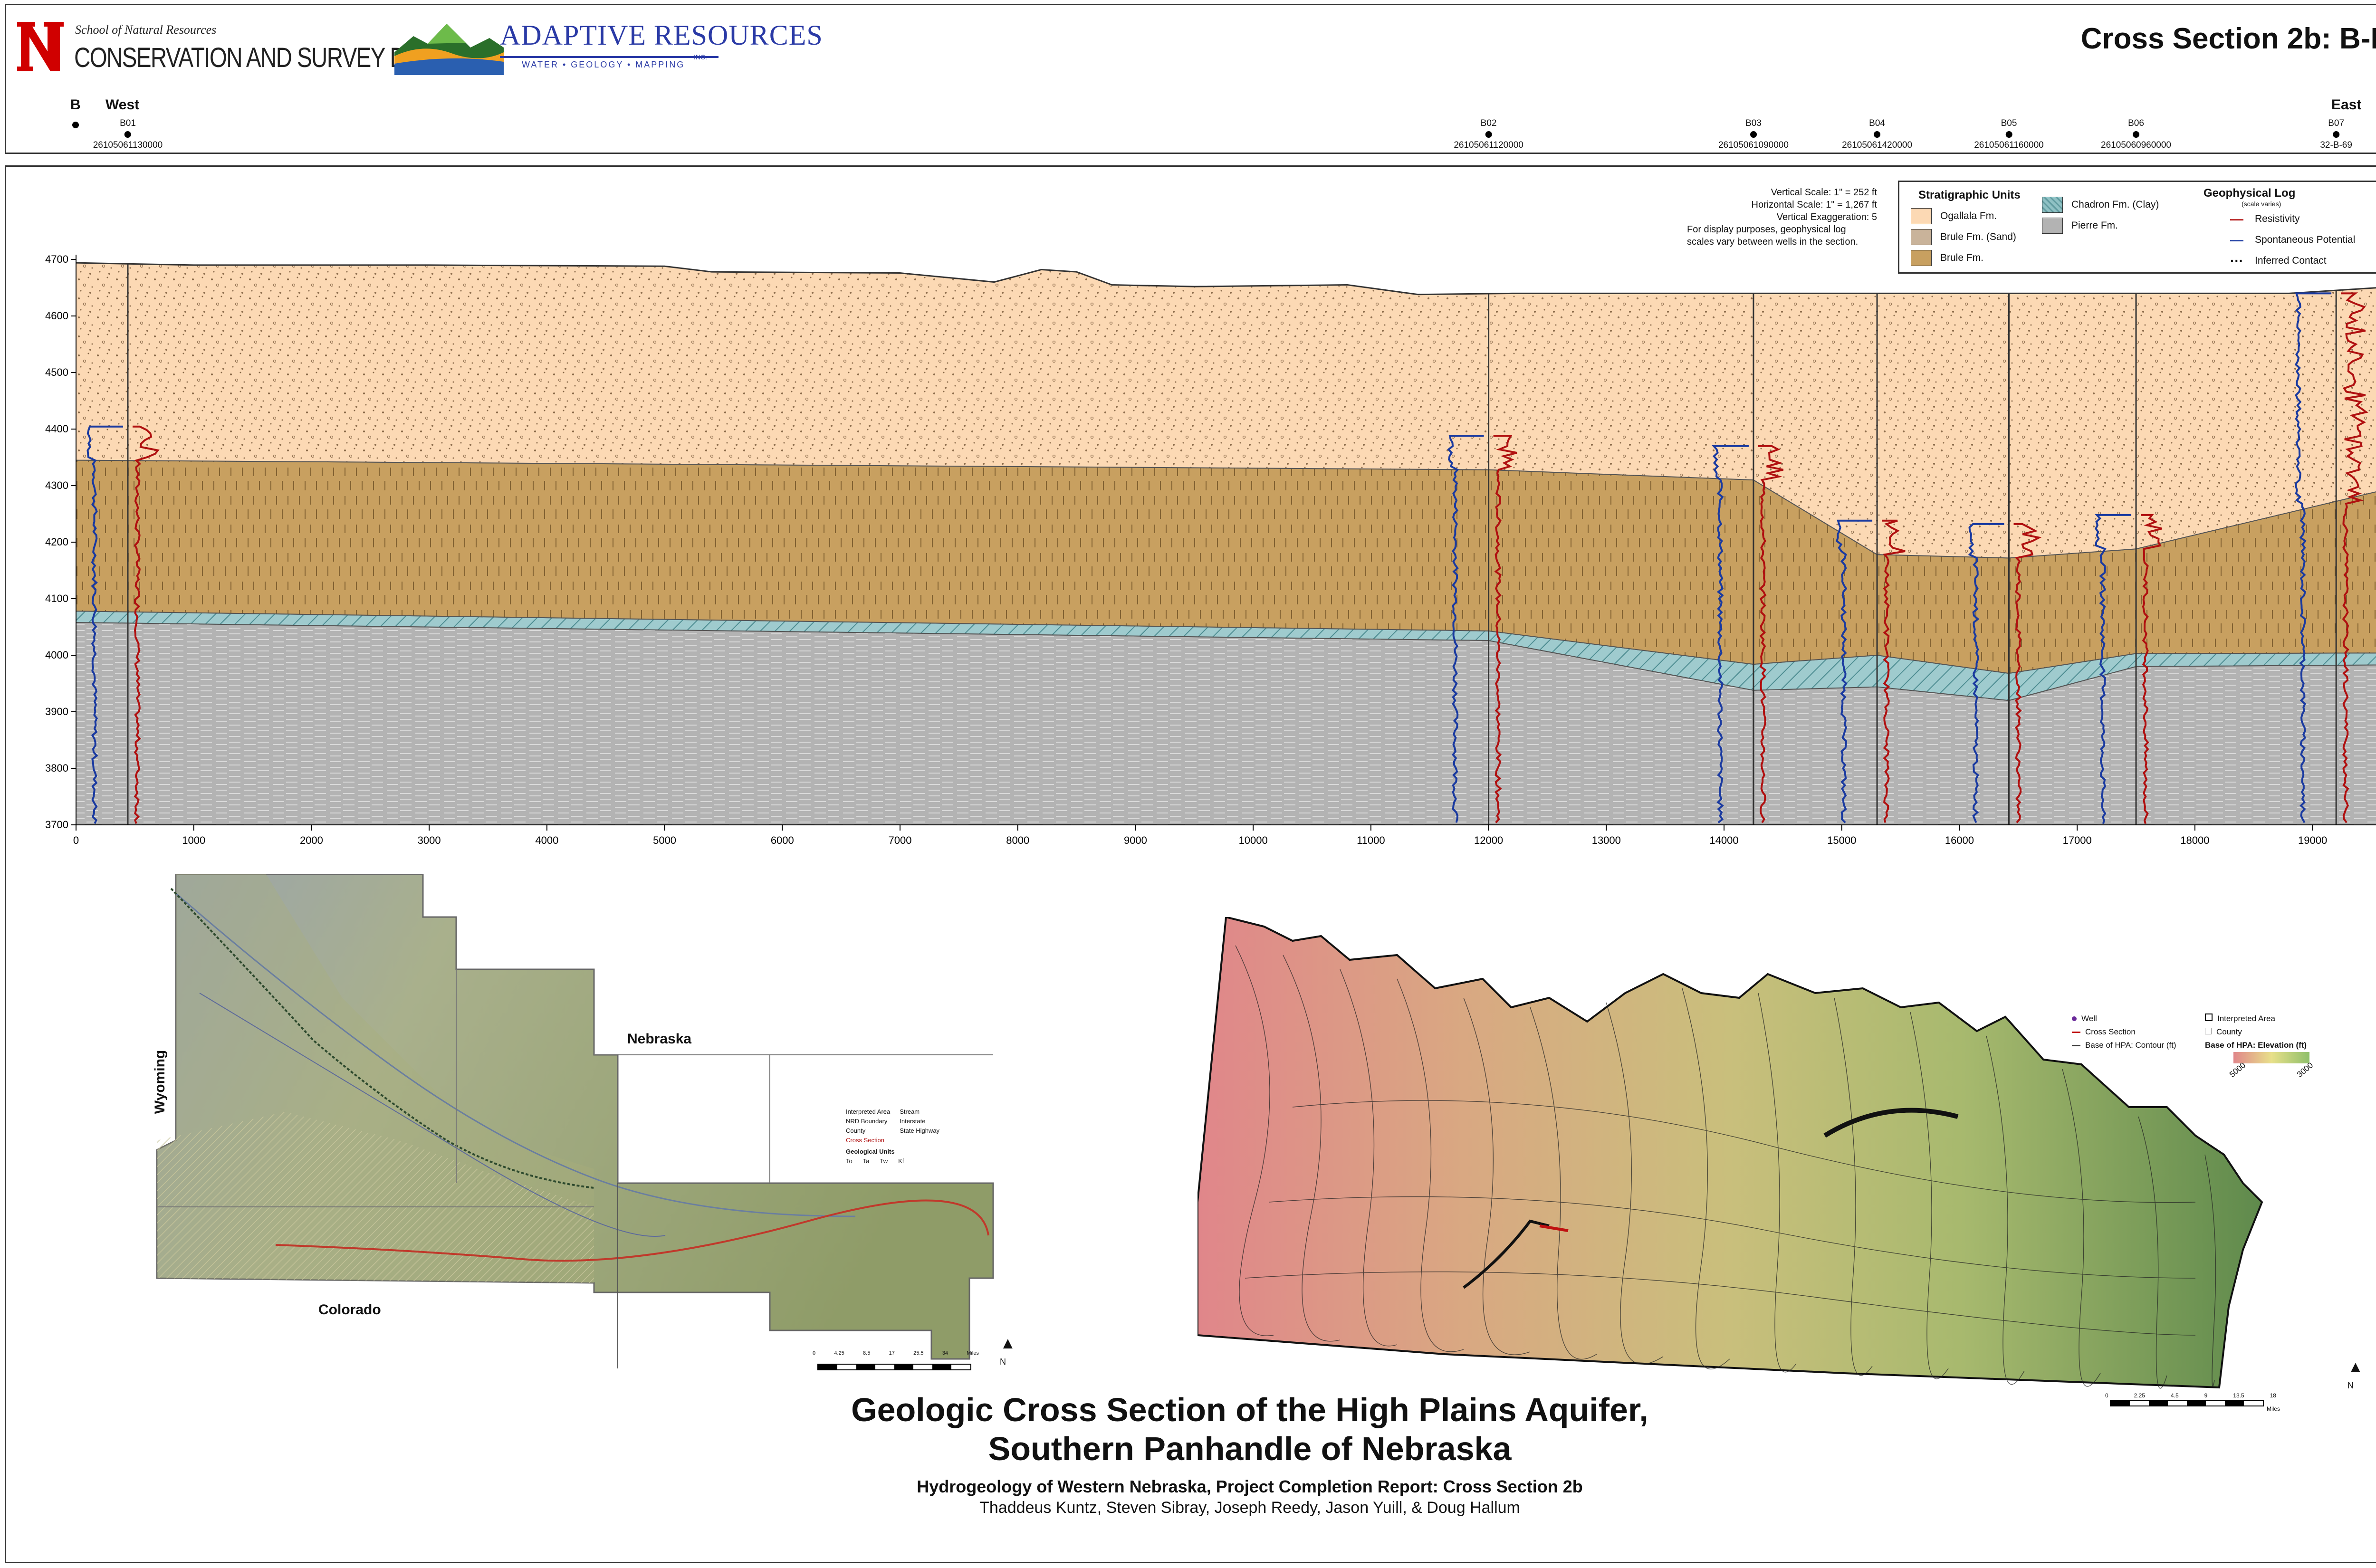 Image resolution: width=2376 pixels, height=1568 pixels. Describe the element at coordinates (76, 840) in the screenshot. I see `x-tick-label: 0` at that location.